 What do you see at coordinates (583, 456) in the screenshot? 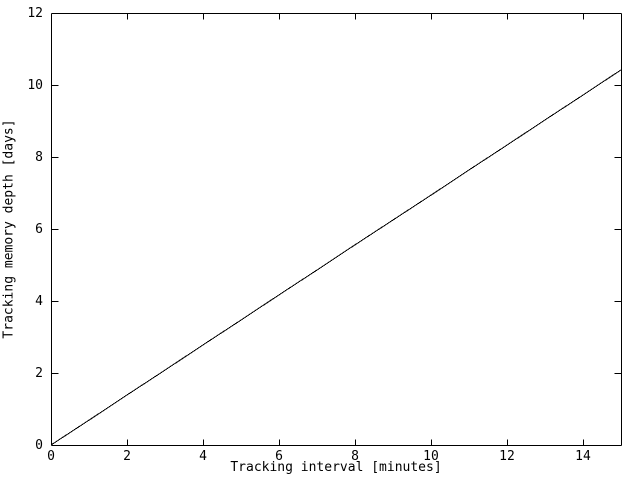
I see `x-tick-label: 14` at bounding box center [583, 456].